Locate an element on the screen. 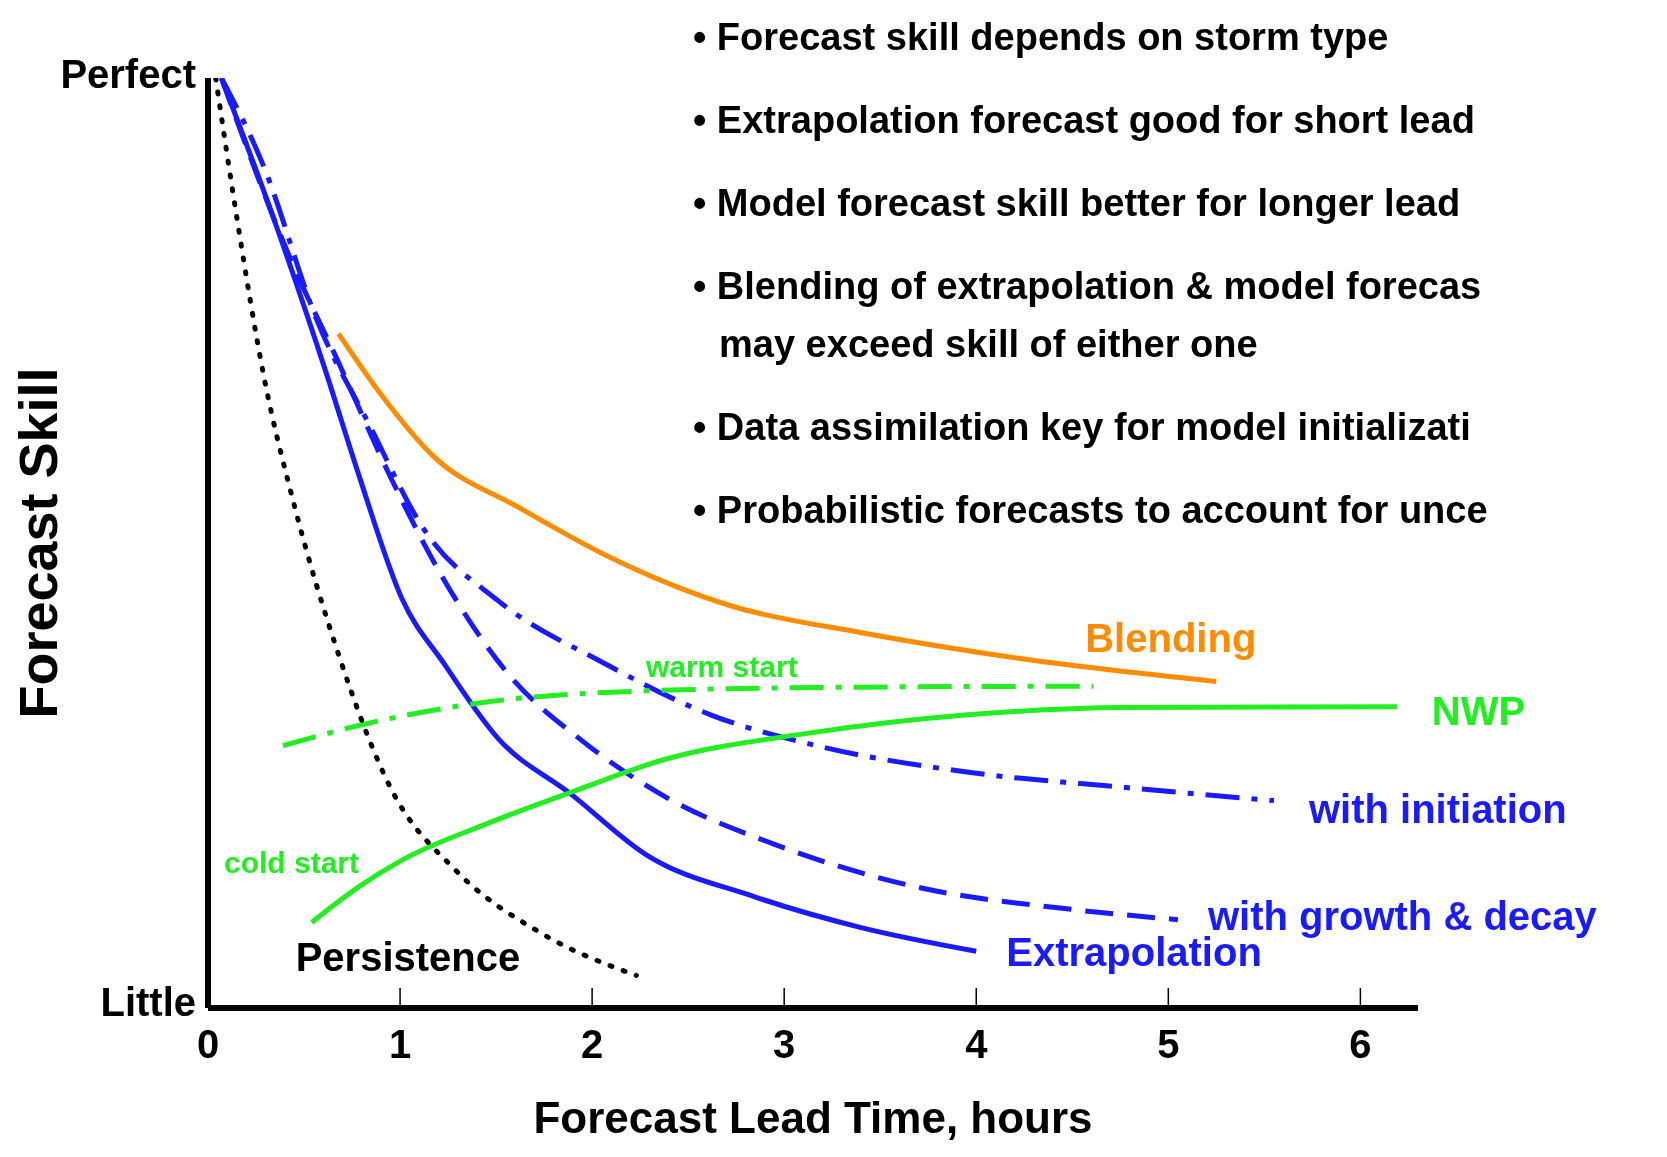  x-tick-label: 3 is located at coordinates (784, 1044).